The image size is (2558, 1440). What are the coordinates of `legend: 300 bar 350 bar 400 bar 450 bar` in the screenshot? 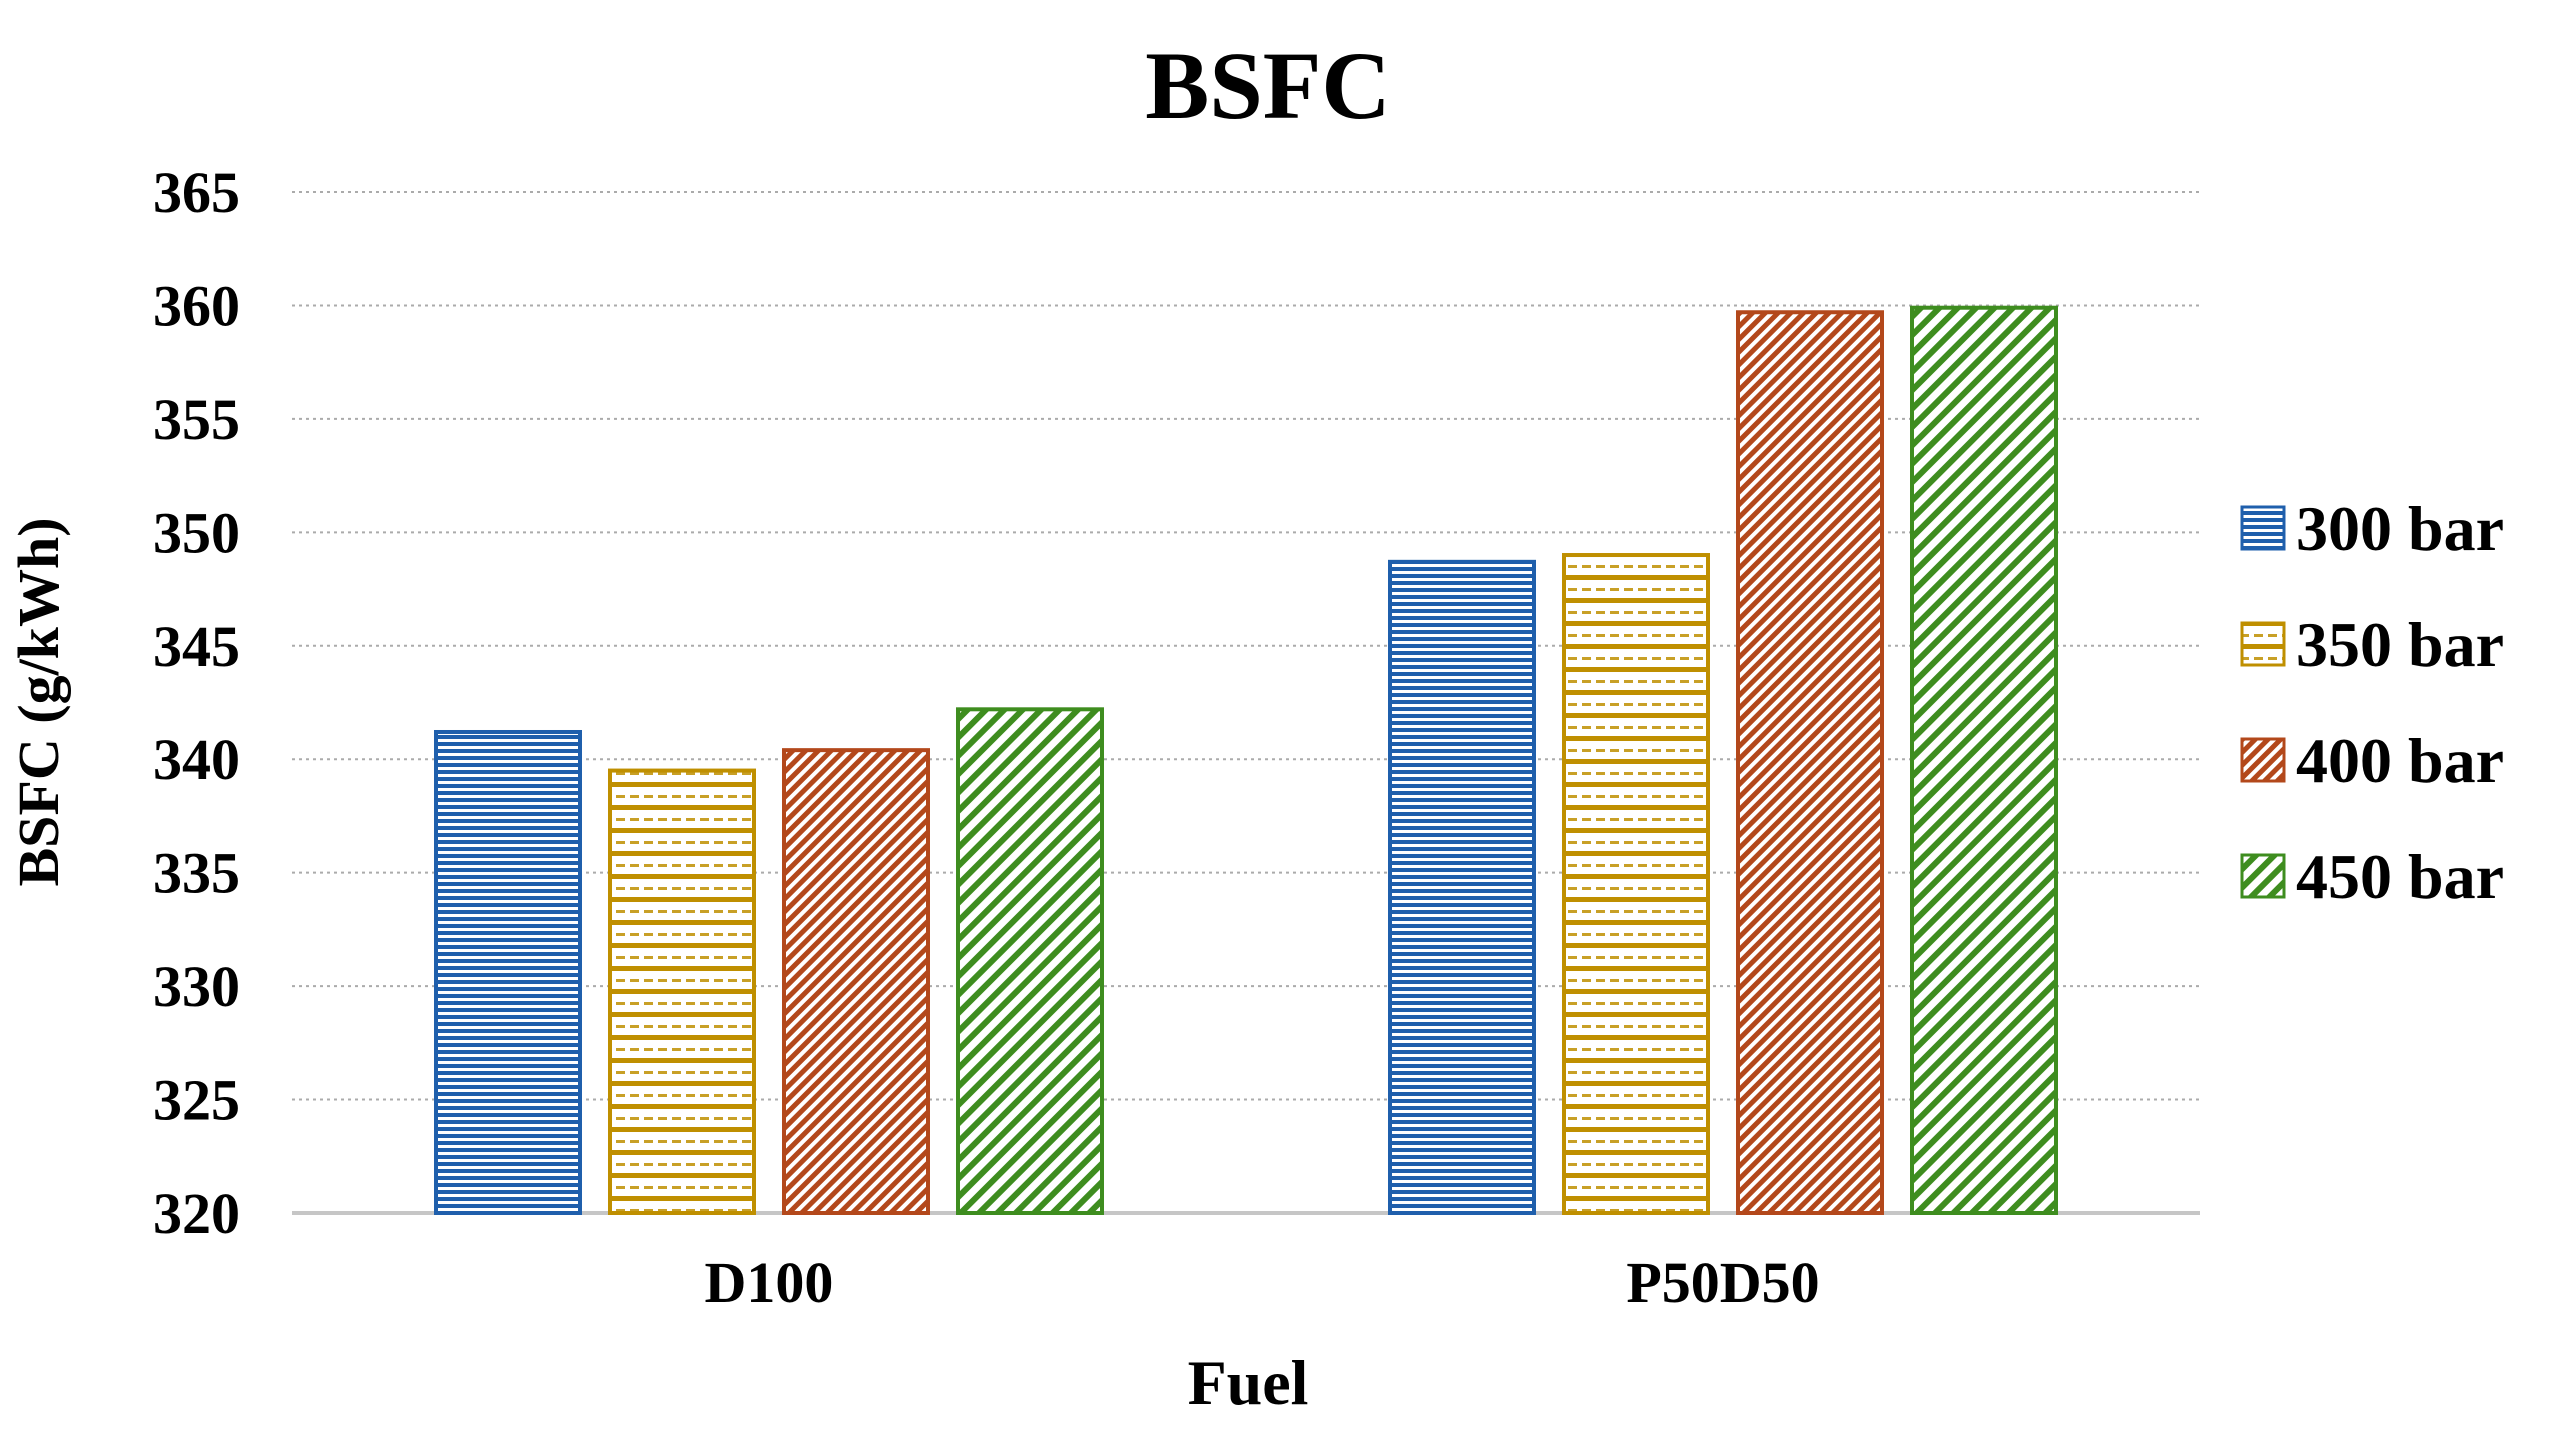 It's located at (2372, 702).